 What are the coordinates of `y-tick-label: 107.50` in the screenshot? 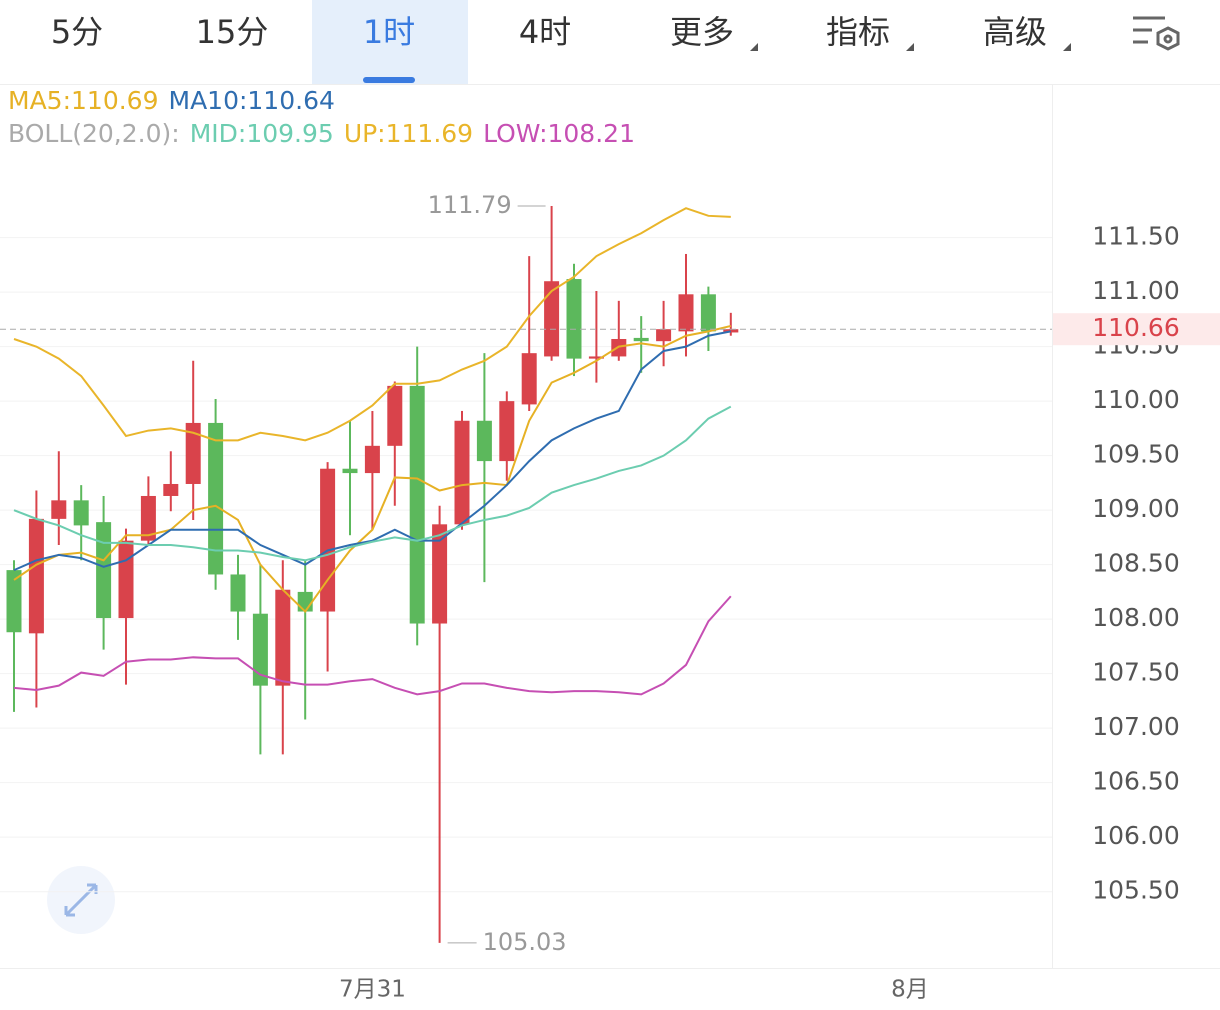 It's located at (1135, 672).